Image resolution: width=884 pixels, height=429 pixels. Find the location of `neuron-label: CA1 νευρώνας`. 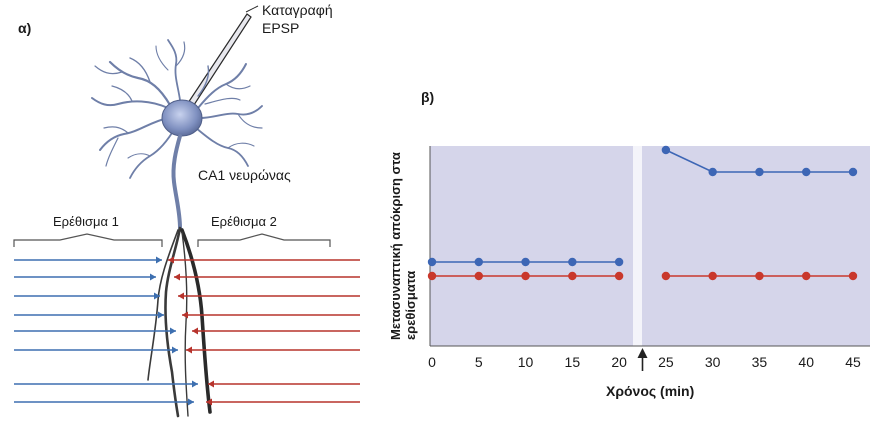

neuron-label: CA1 νευρώνας is located at coordinates (244, 175).